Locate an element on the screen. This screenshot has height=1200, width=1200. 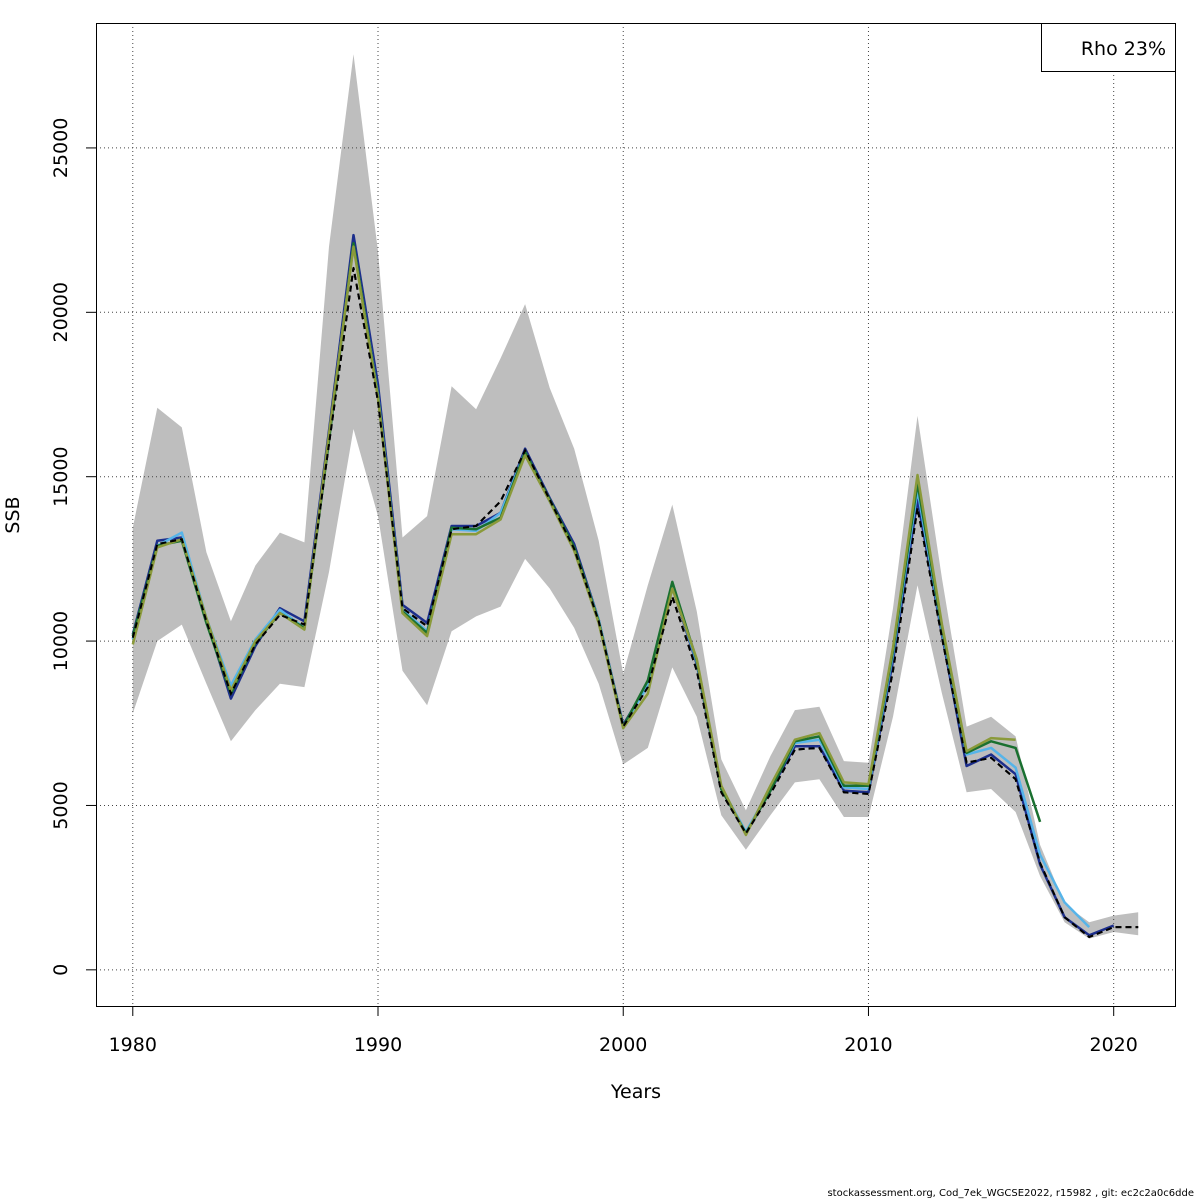
y-tick-label: 0 is located at coordinates (61, 970).